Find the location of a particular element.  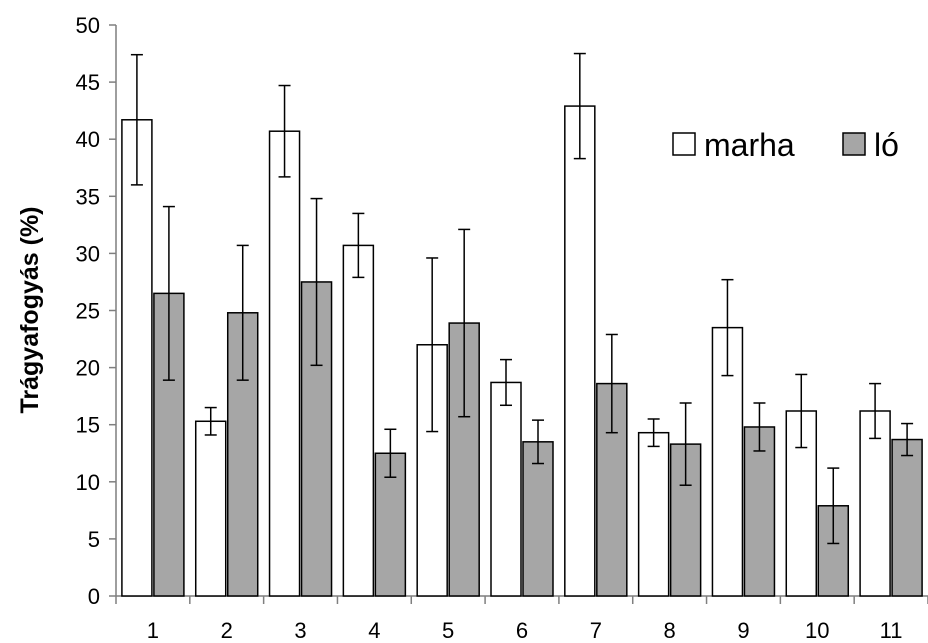

x-tick-label: 6 is located at coordinates (522, 630).